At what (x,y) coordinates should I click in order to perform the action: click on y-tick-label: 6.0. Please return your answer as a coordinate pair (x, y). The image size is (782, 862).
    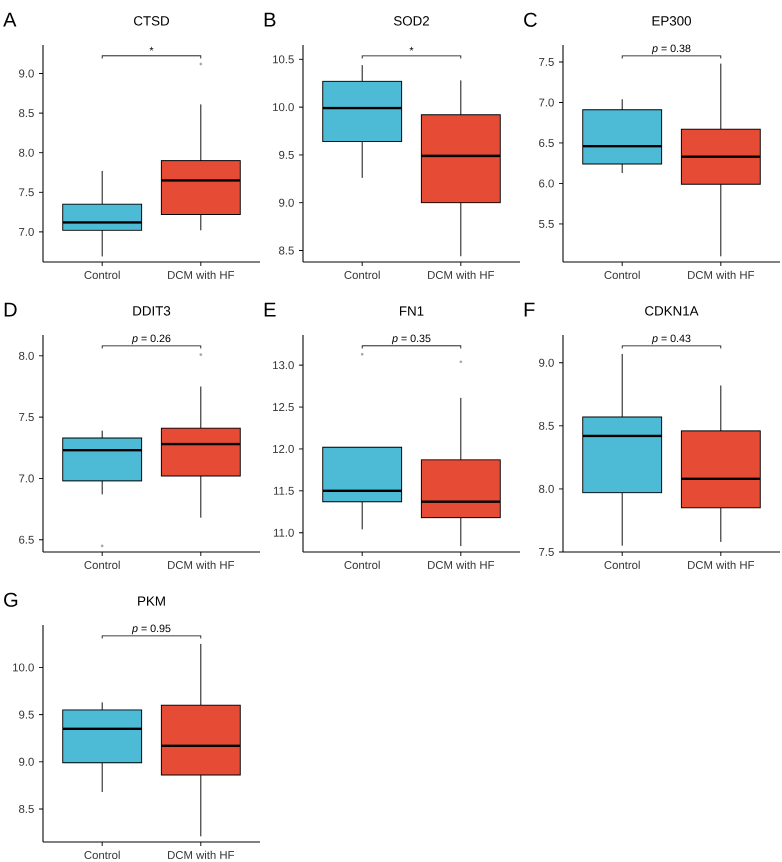
    Looking at the image, I should click on (546, 183).